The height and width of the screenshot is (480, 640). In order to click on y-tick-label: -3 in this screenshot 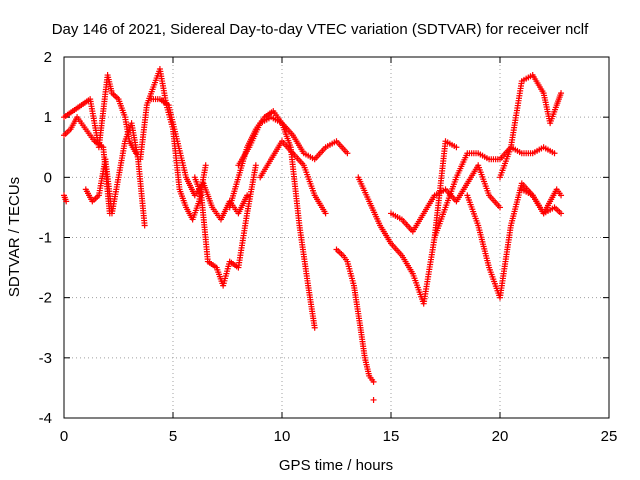, I will do `click(45, 358)`.